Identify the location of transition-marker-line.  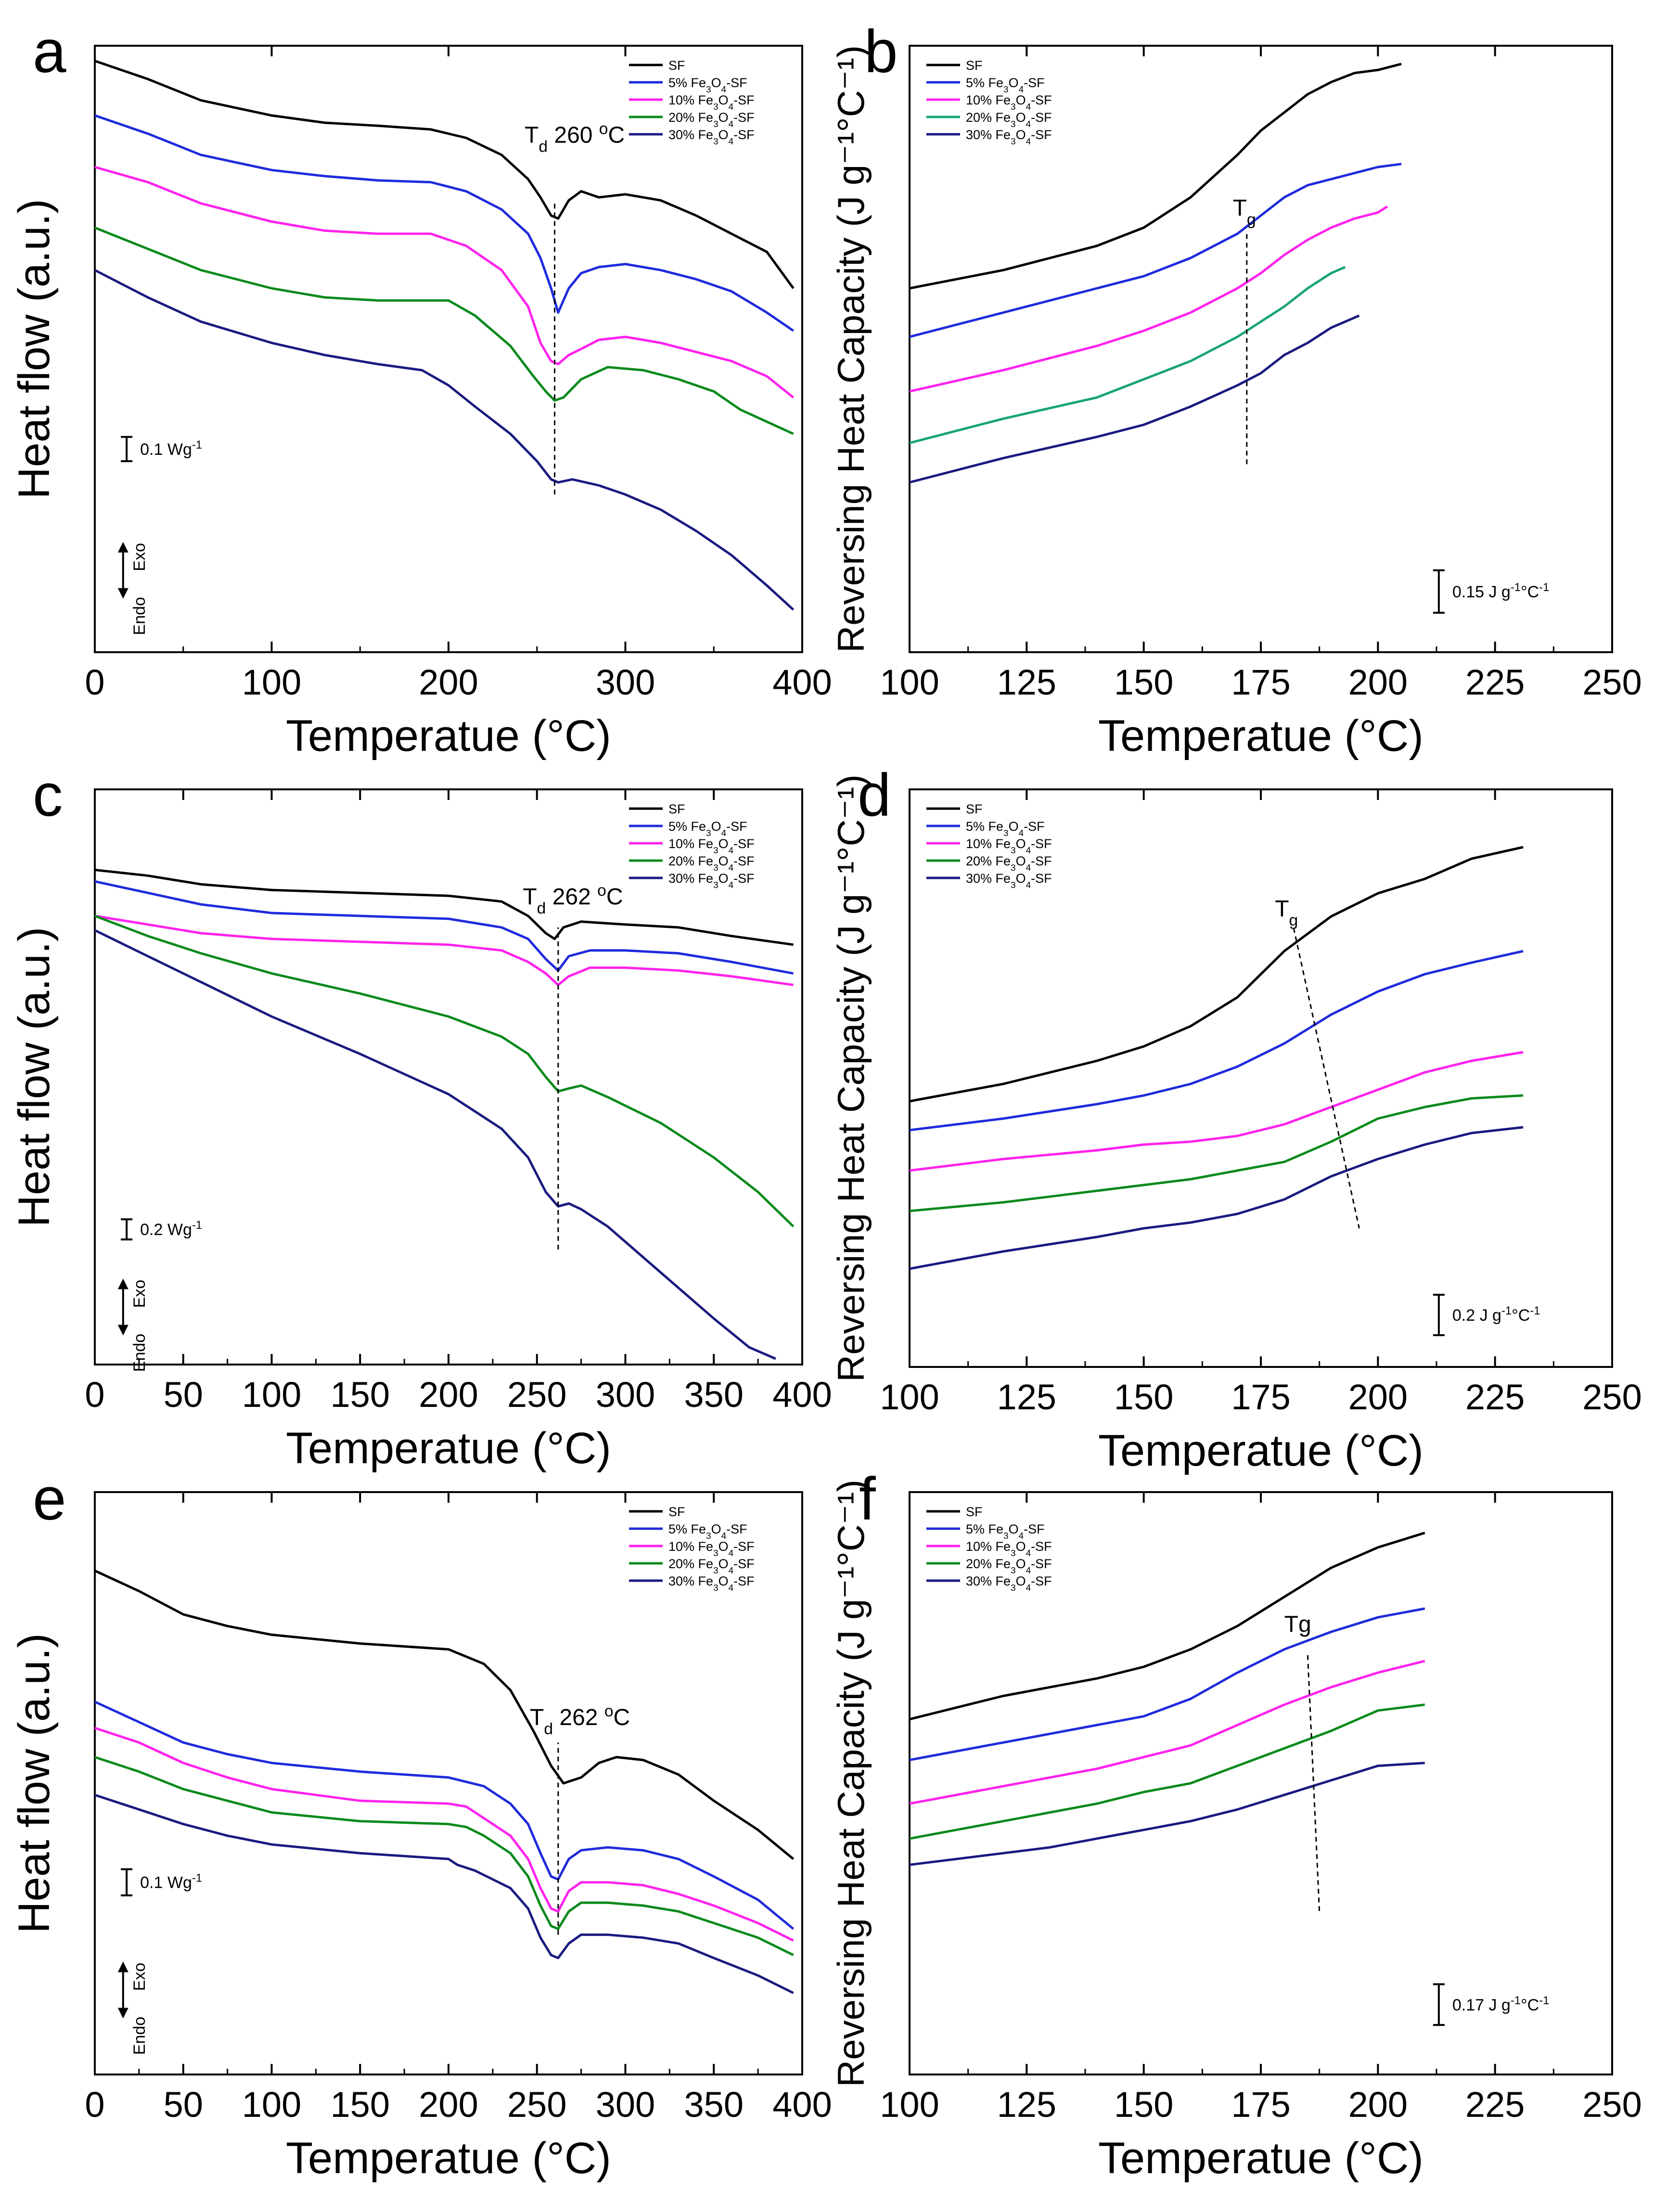
(1326, 1078).